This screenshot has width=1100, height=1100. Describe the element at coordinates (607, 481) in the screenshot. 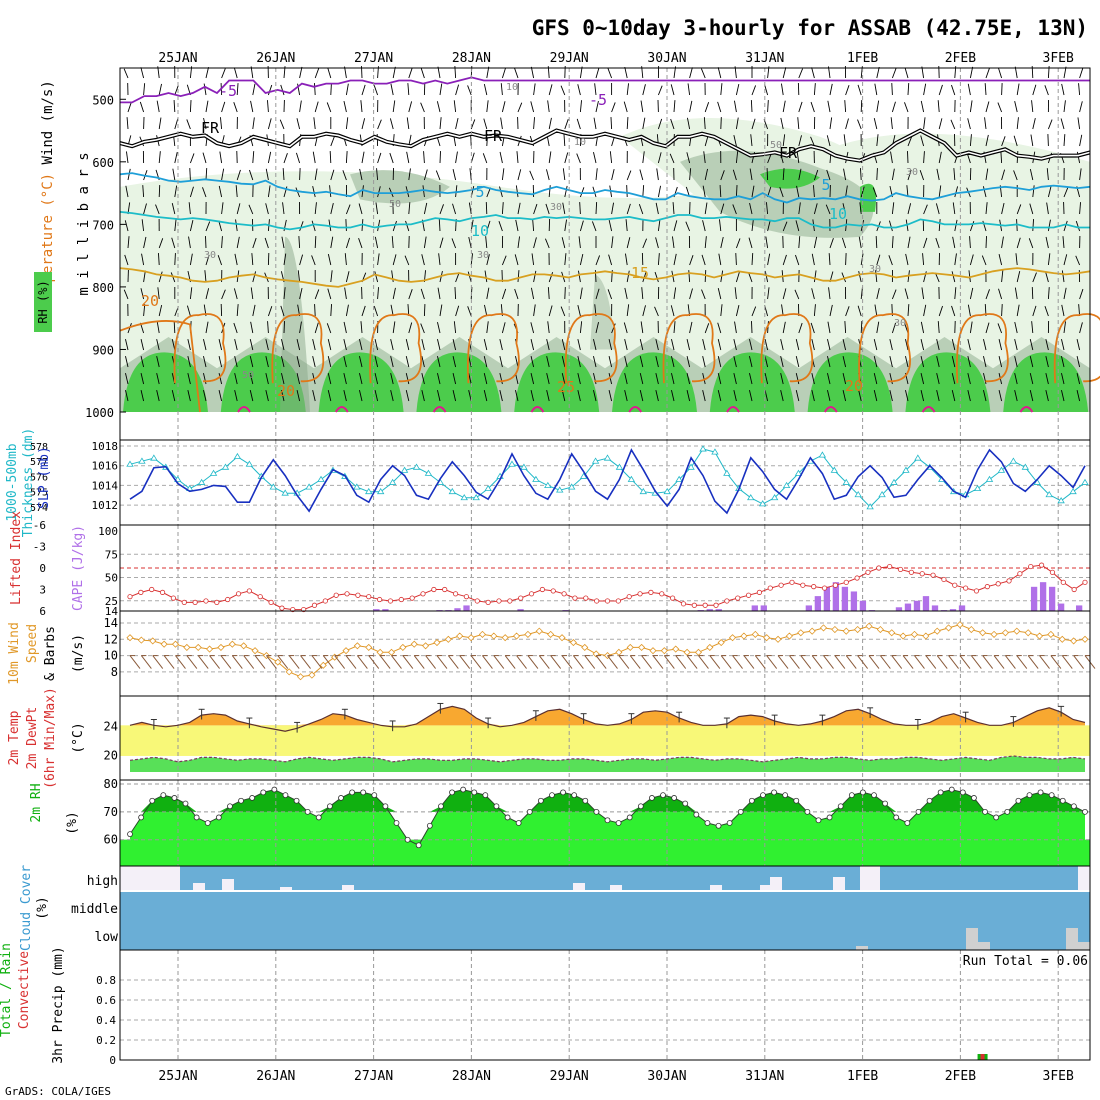

I see `slp-line` at that location.